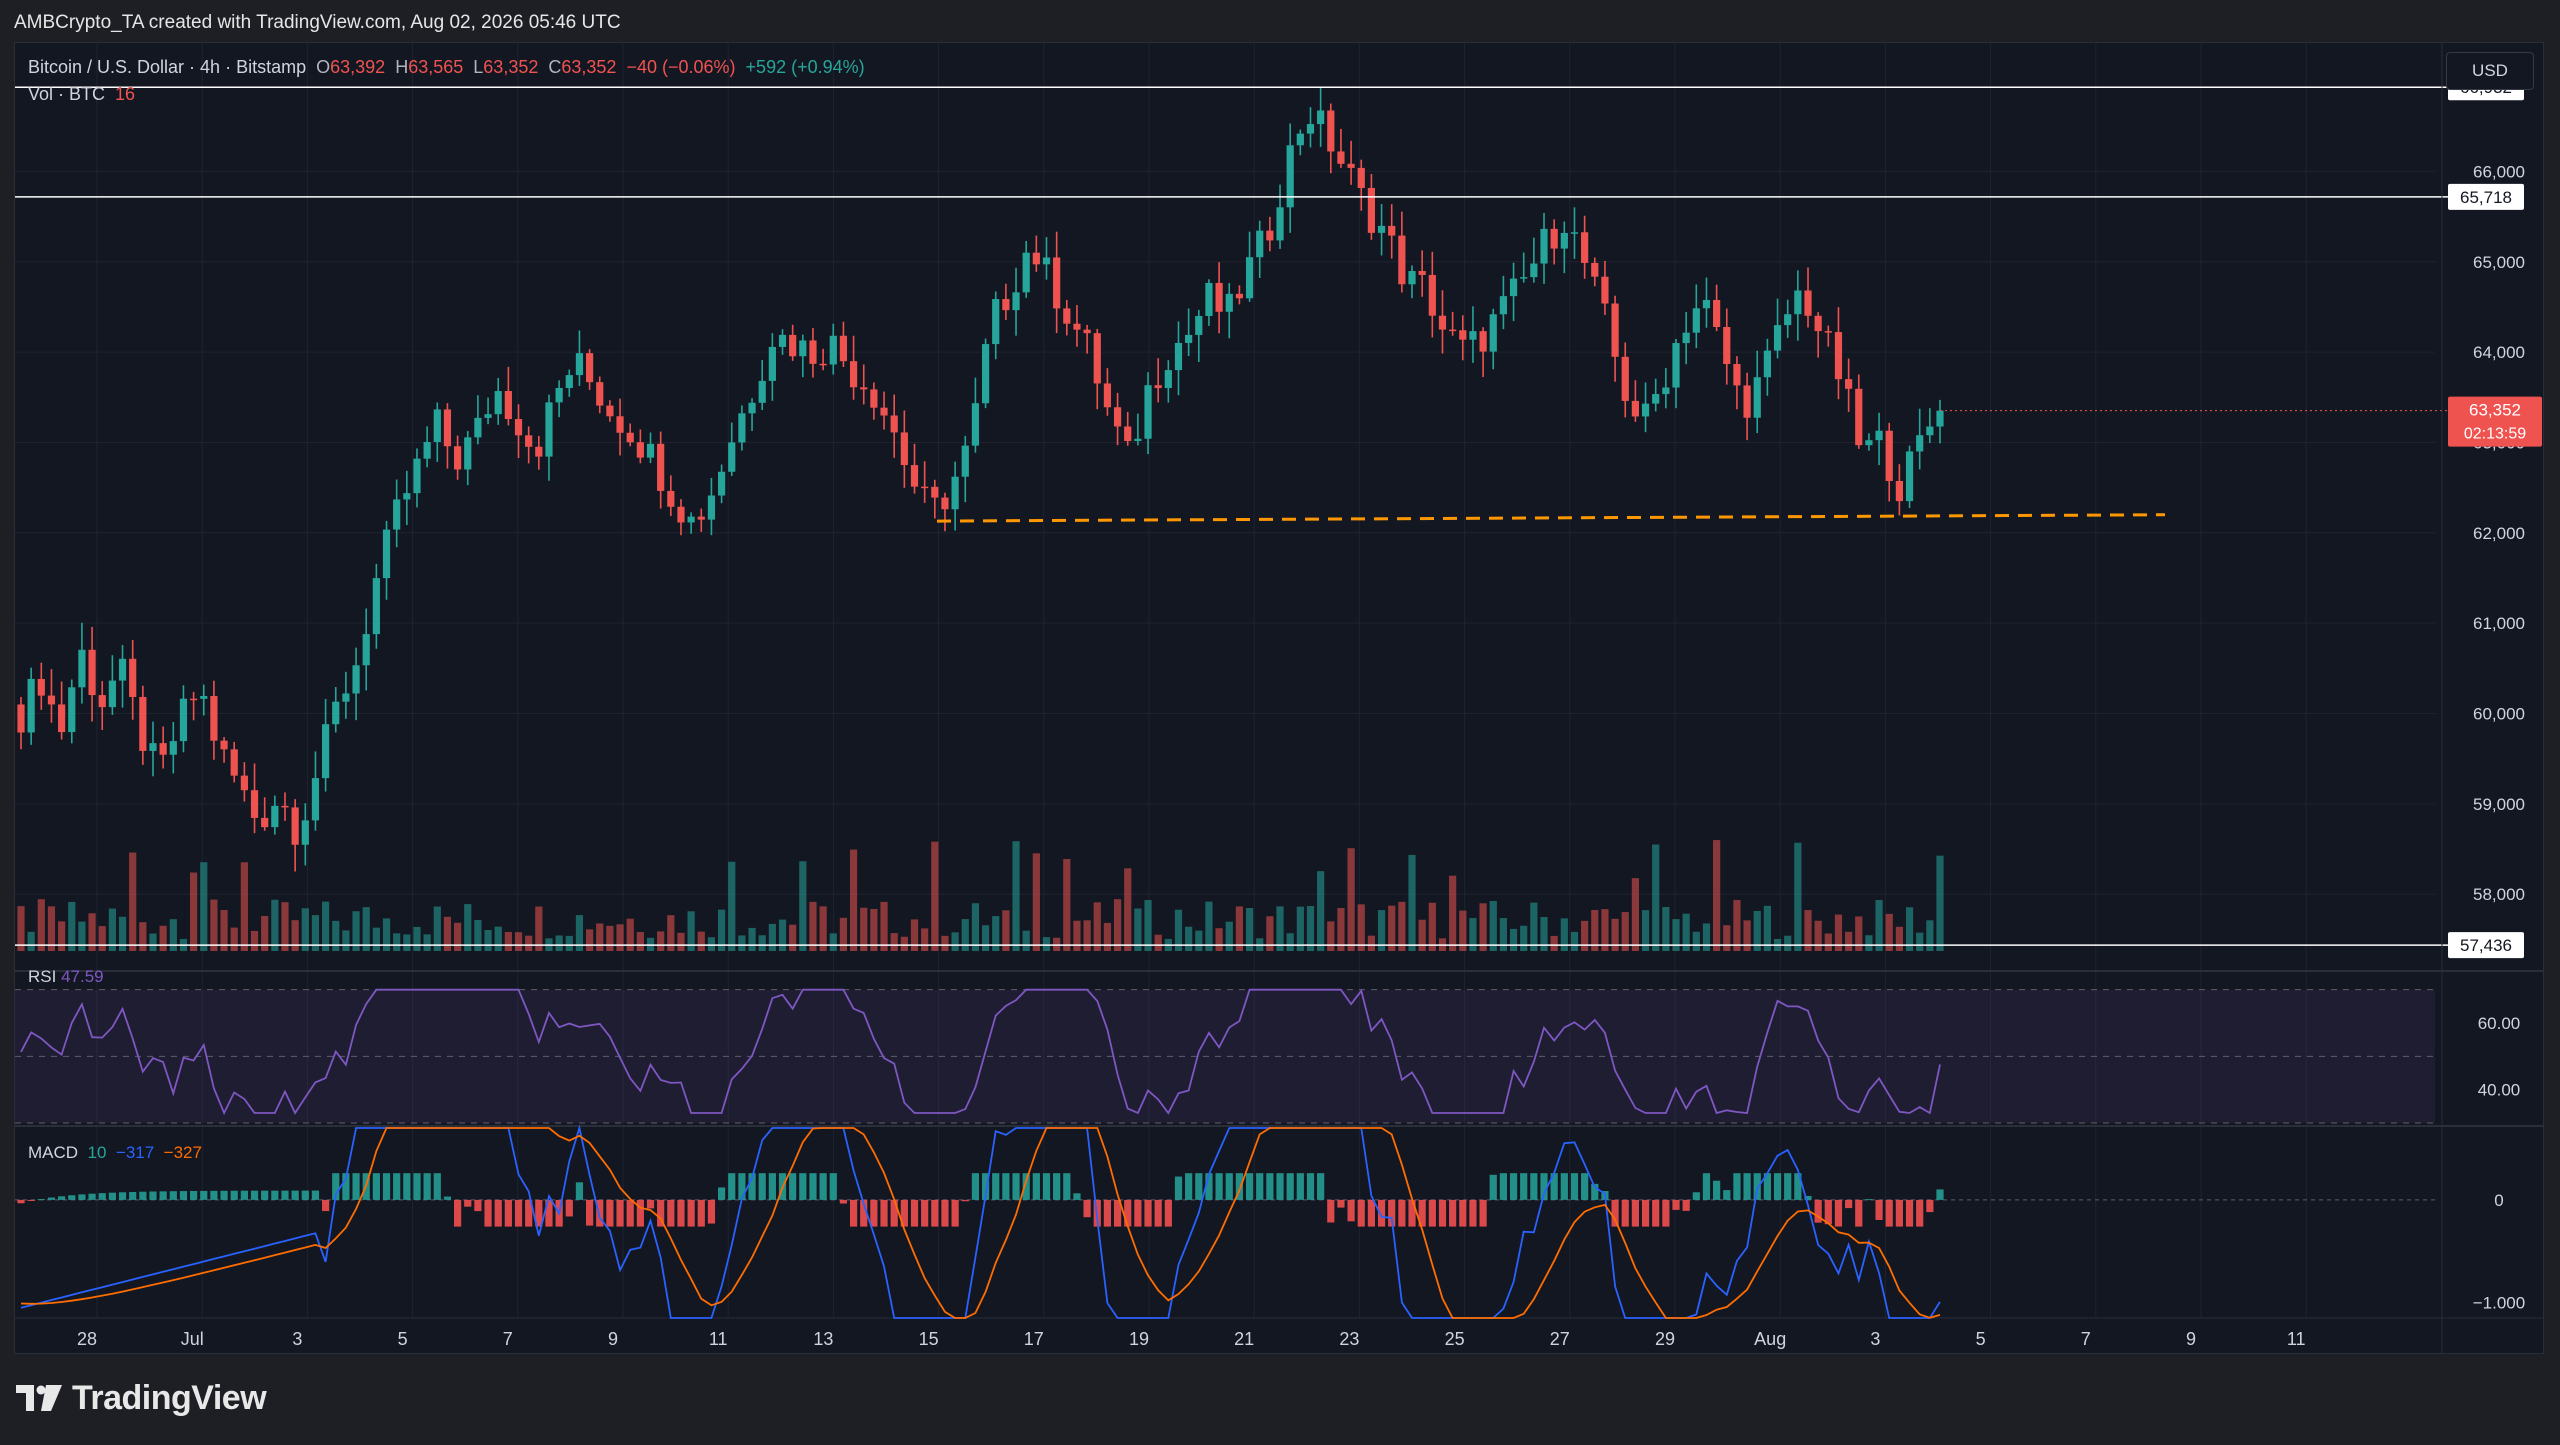  I want to click on tradingview-logo: TradingView, so click(141, 1398).